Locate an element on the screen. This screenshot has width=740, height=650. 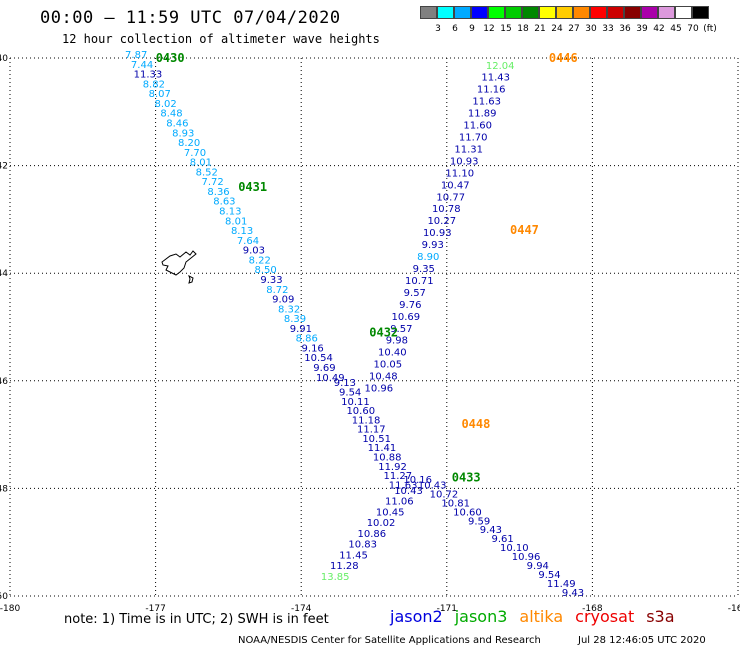
lat-tick-label: -42 is located at coordinates (4, 167).